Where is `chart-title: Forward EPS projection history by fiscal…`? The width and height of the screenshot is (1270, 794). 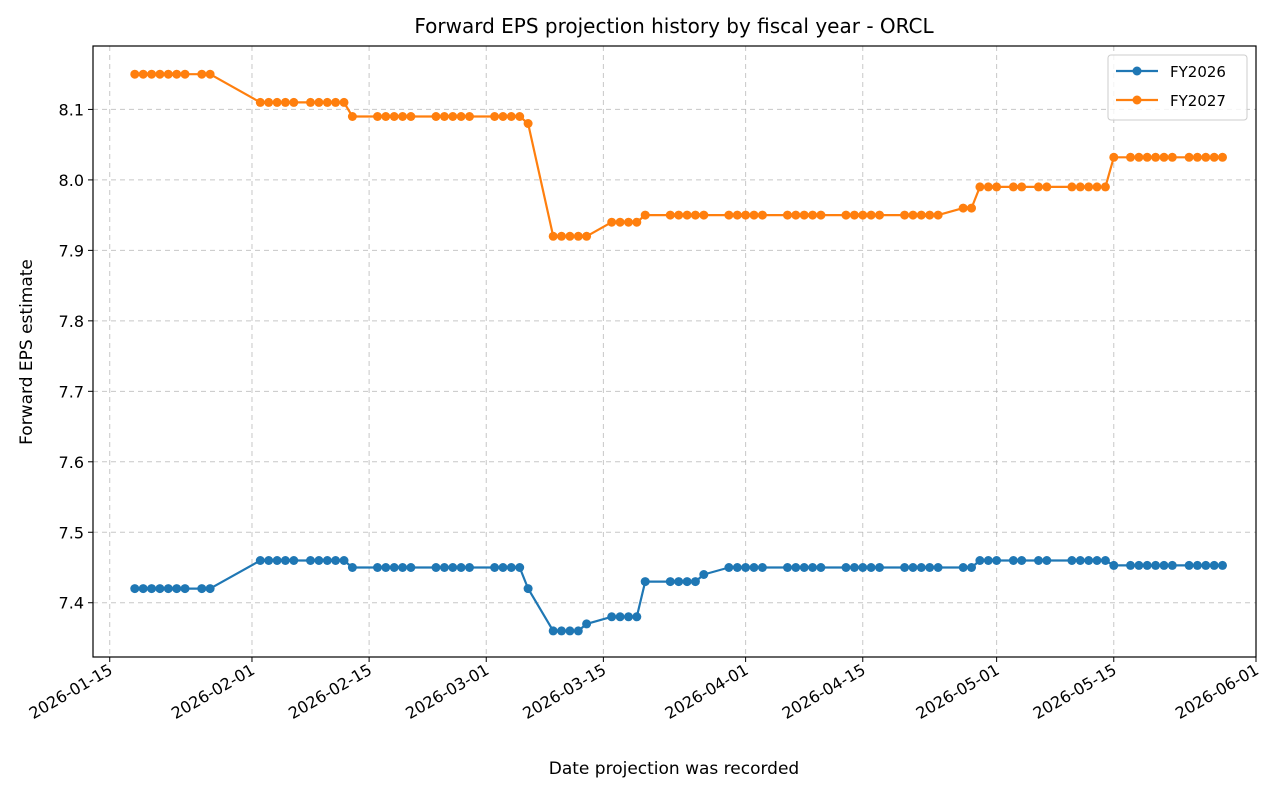
chart-title: Forward EPS projection history by fiscal… is located at coordinates (674, 26).